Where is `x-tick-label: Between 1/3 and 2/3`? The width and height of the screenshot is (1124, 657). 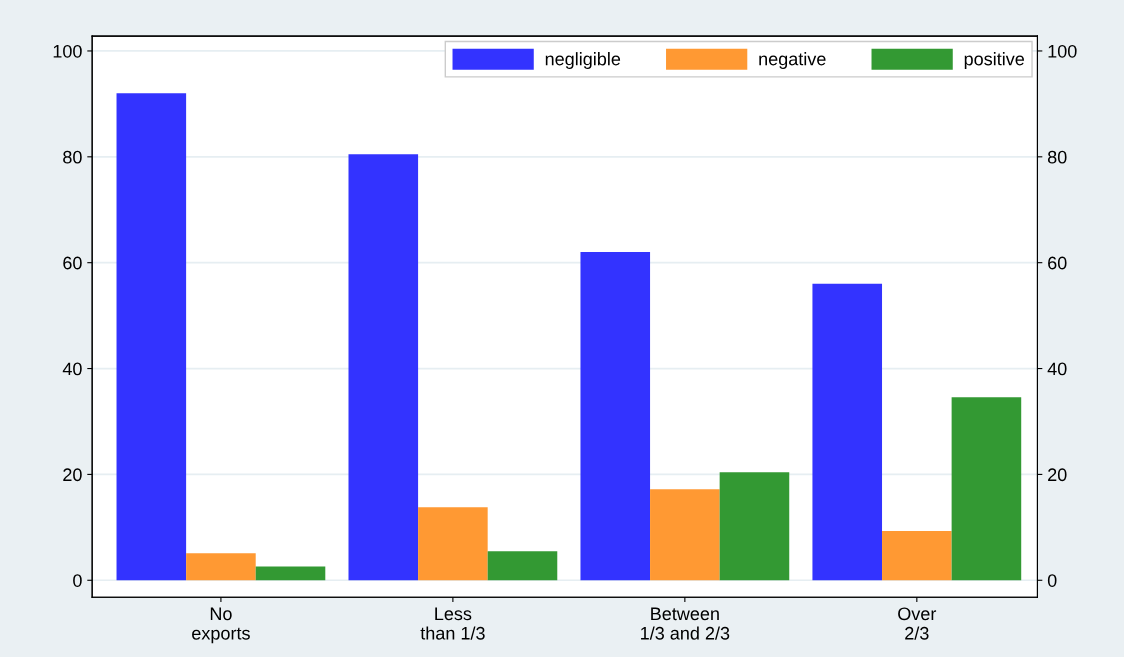
x-tick-label: Between 1/3 and 2/3 is located at coordinates (685, 623).